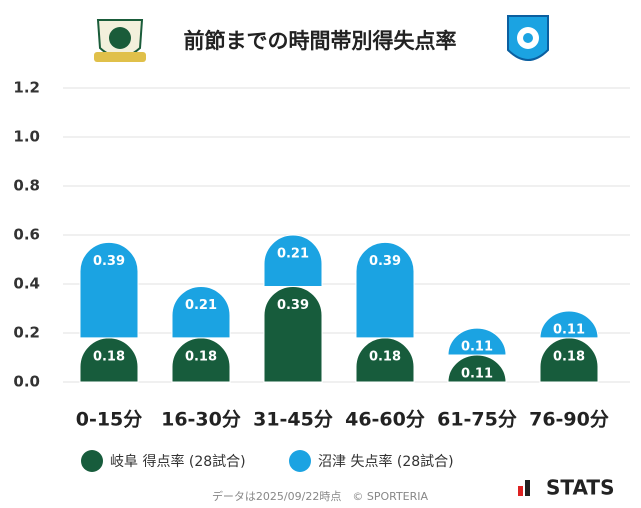  Describe the element at coordinates (528, 38) in the screenshot. I see `away-logo` at that location.